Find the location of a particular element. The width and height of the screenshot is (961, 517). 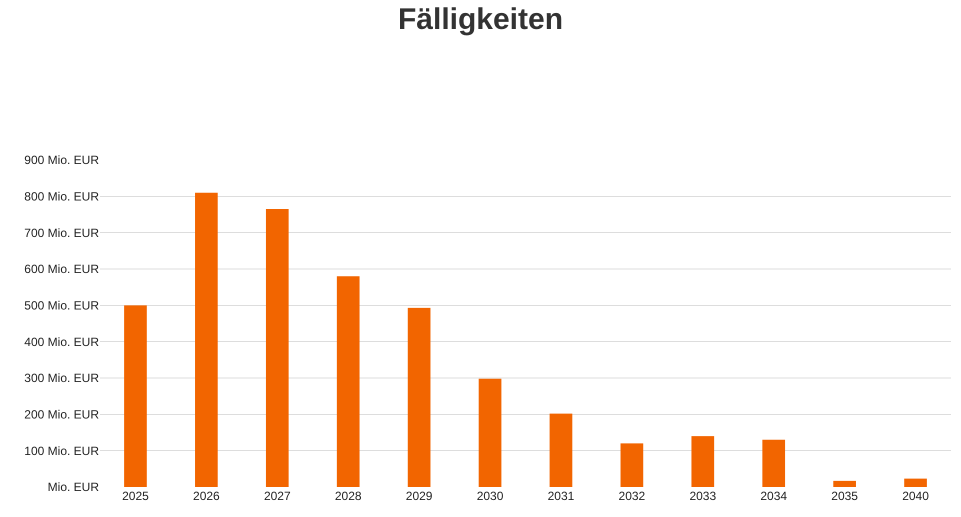

y-tick-label: 200 Mio. EUR is located at coordinates (62, 415).